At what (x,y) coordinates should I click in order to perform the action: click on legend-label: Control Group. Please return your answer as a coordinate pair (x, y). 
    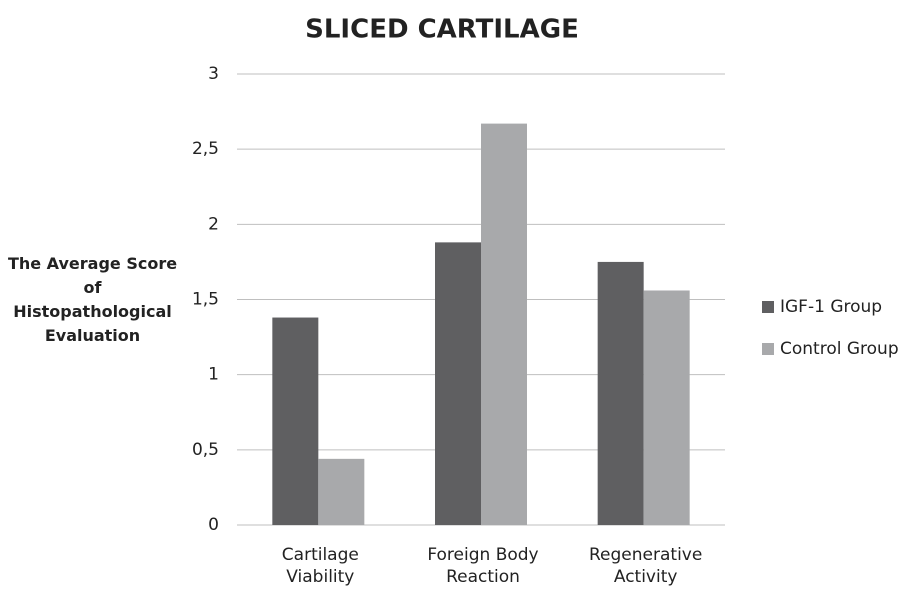
    Looking at the image, I should click on (839, 349).